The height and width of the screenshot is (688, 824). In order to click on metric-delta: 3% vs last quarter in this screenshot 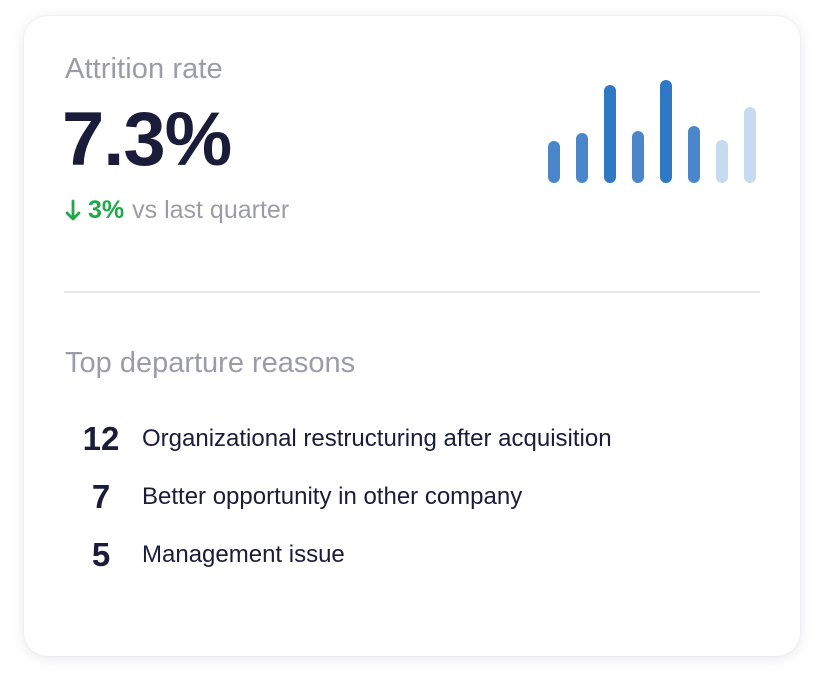, I will do `click(176, 210)`.